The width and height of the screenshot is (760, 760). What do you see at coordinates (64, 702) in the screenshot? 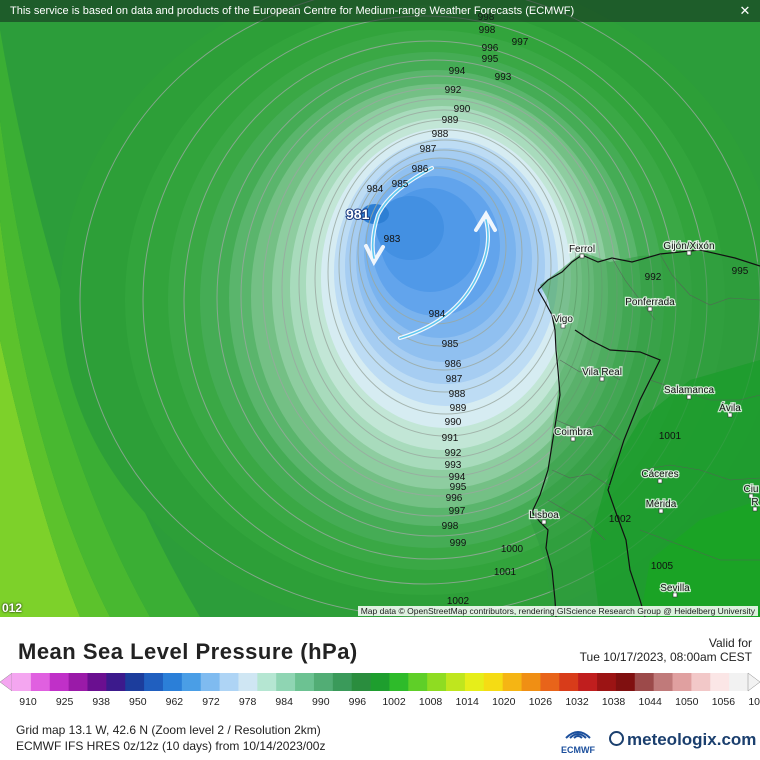
I see `scale-tick-label: 925` at bounding box center [64, 702].